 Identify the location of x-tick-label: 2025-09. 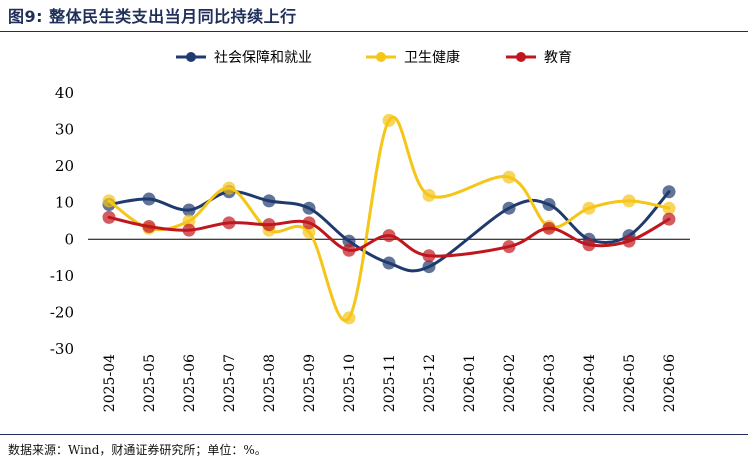
(310, 383).